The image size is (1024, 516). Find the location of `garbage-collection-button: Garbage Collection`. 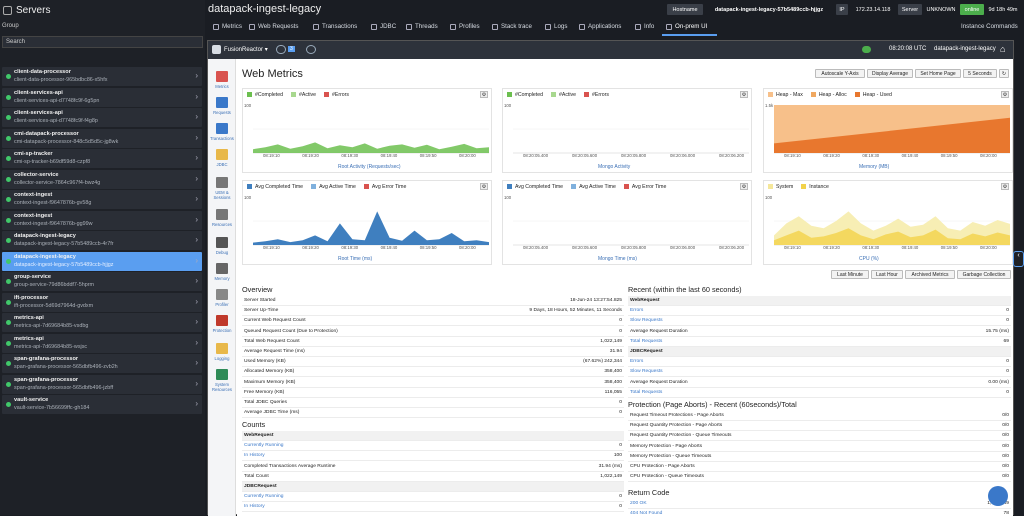

garbage-collection-button: Garbage Collection is located at coordinates (984, 274).